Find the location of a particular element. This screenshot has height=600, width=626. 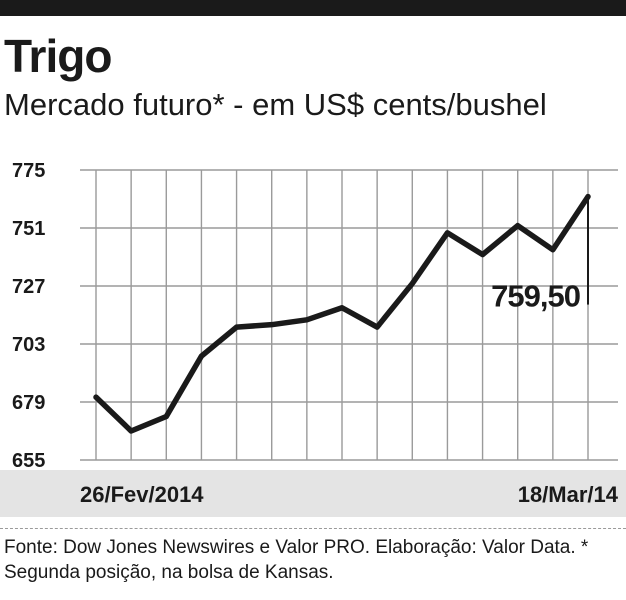

x-tick-label-start: 26/Fev/2014 is located at coordinates (142, 494).